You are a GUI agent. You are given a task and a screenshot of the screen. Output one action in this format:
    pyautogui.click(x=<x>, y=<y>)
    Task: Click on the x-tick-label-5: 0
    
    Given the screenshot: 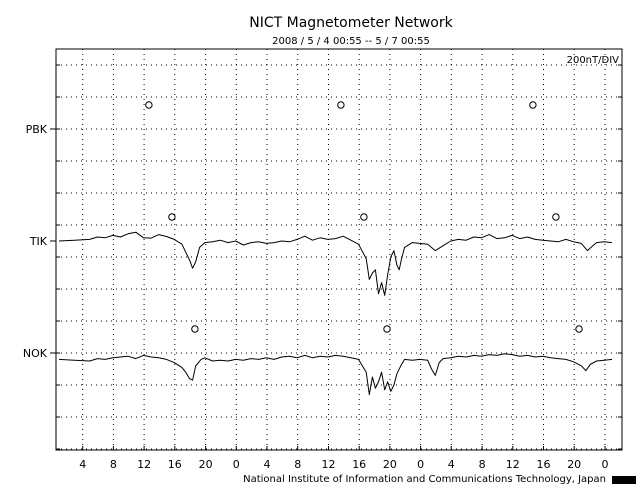 What is the action you would take?
    pyautogui.click(x=236, y=464)
    